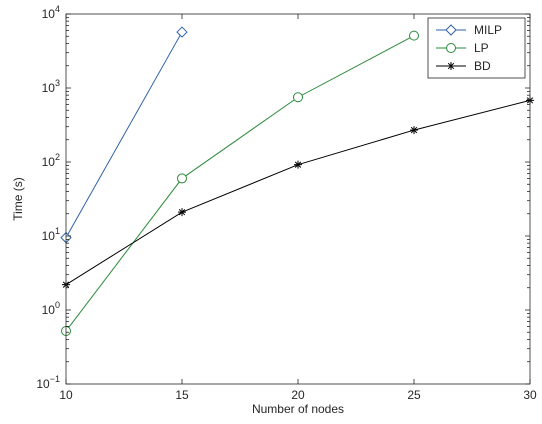 The height and width of the screenshot is (424, 542). I want to click on legend: MILP LP BD, so click(476, 48).